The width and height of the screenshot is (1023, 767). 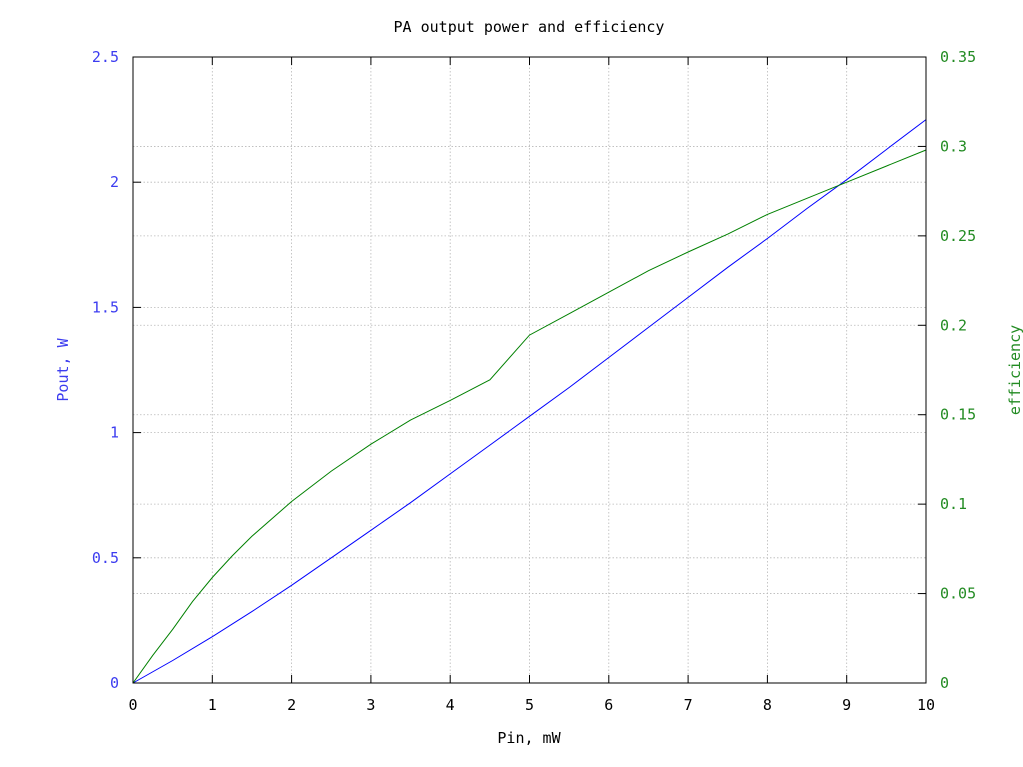 I want to click on x-tick-label: 7, so click(x=688, y=705).